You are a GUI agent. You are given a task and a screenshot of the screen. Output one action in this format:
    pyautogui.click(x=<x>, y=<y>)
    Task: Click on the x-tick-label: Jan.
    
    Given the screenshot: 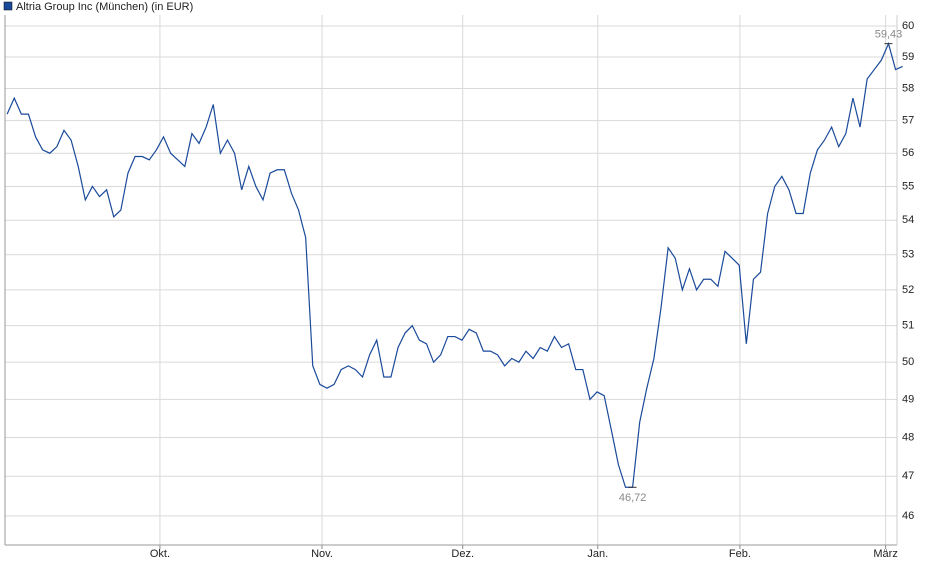 What is the action you would take?
    pyautogui.click(x=597, y=554)
    